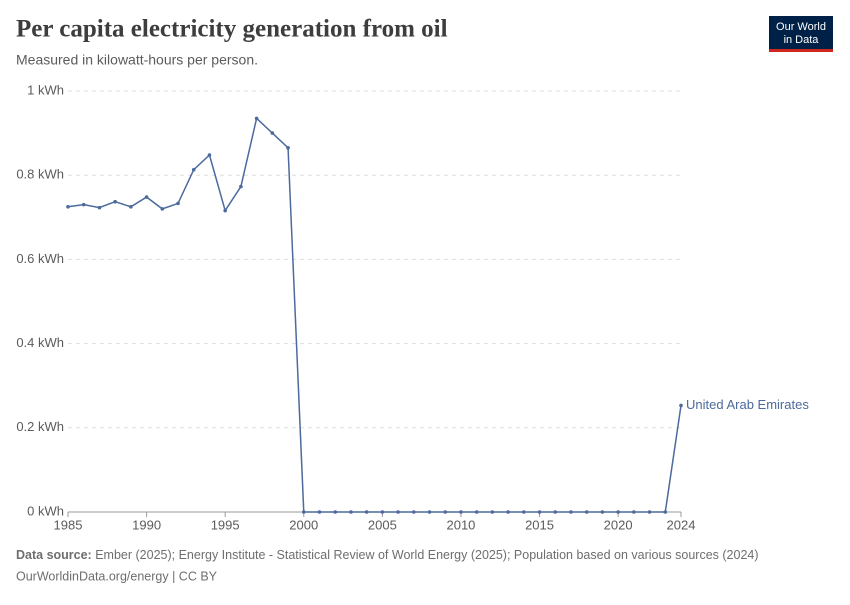 The height and width of the screenshot is (605, 850). Describe the element at coordinates (801, 27) in the screenshot. I see `logo-text: Our World` at that location.